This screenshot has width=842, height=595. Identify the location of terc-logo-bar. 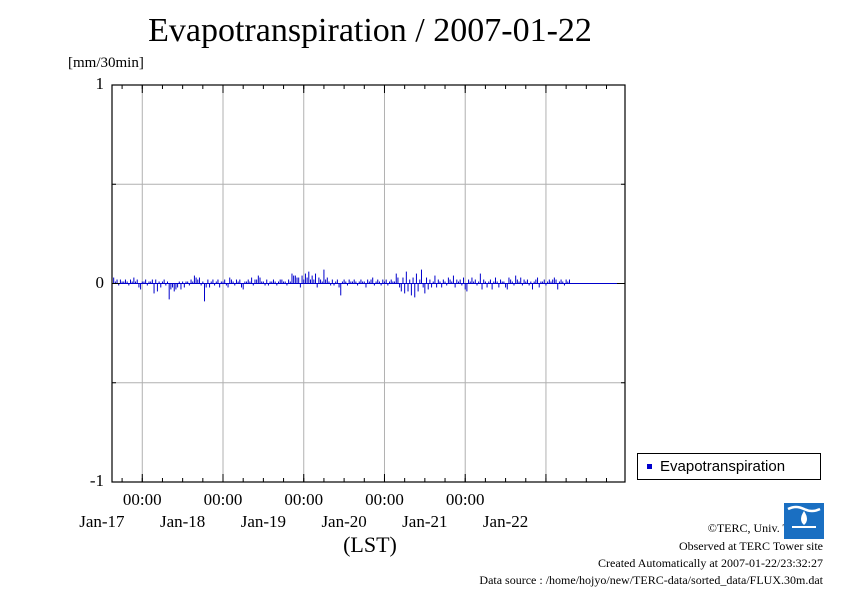
(804, 527).